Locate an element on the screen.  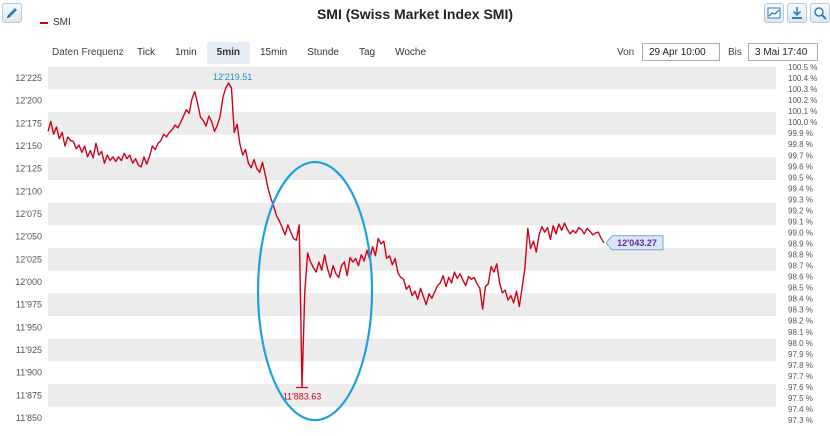
from-date-input: 29 Apr 10:00 is located at coordinates (681, 52).